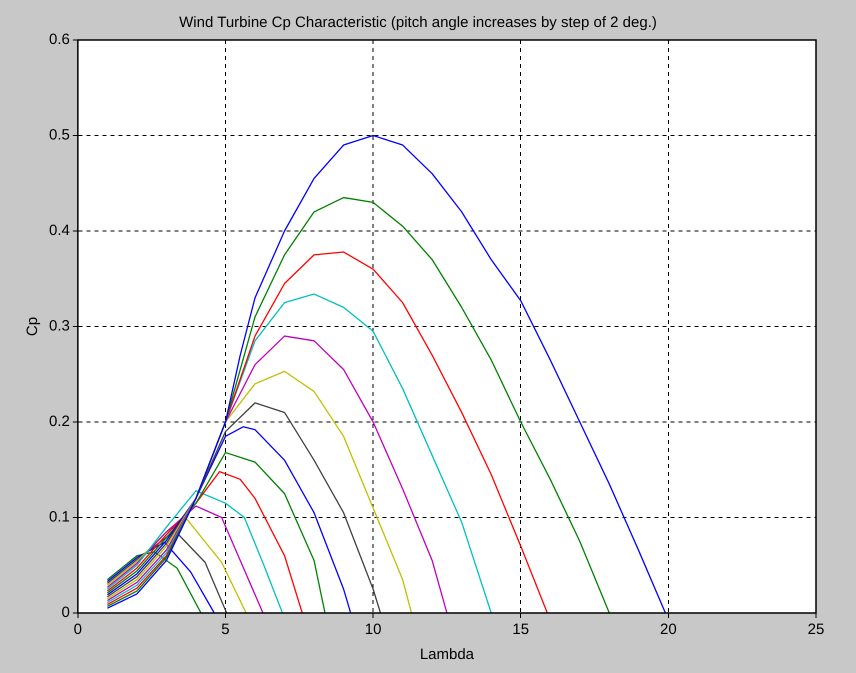 This screenshot has height=673, width=856. Describe the element at coordinates (59, 135) in the screenshot. I see `y-tick-label: 0.5` at that location.